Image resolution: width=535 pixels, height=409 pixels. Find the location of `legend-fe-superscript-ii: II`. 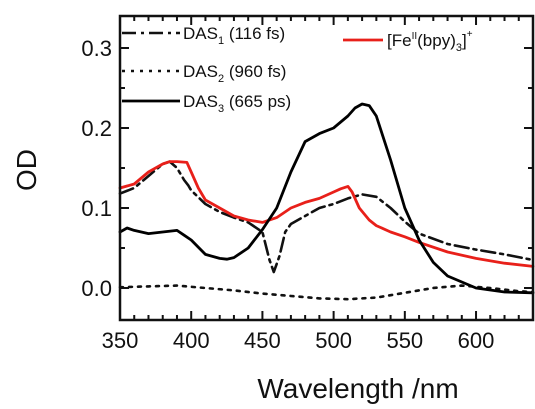

legend-fe-superscript-ii: II is located at coordinates (415, 36).